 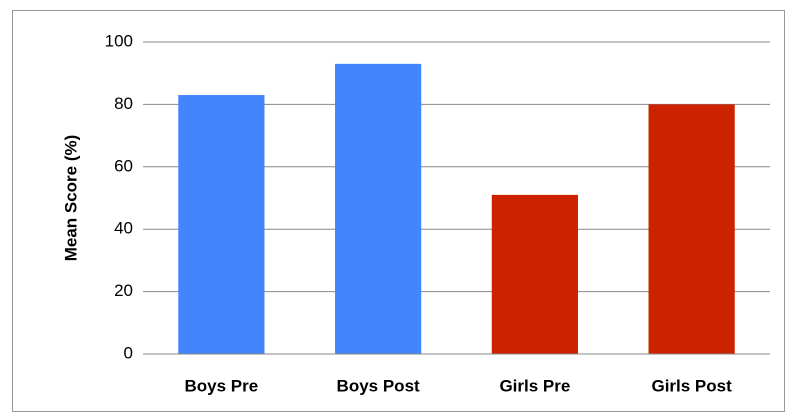 I want to click on y-tick-label: 100, so click(x=119, y=40).